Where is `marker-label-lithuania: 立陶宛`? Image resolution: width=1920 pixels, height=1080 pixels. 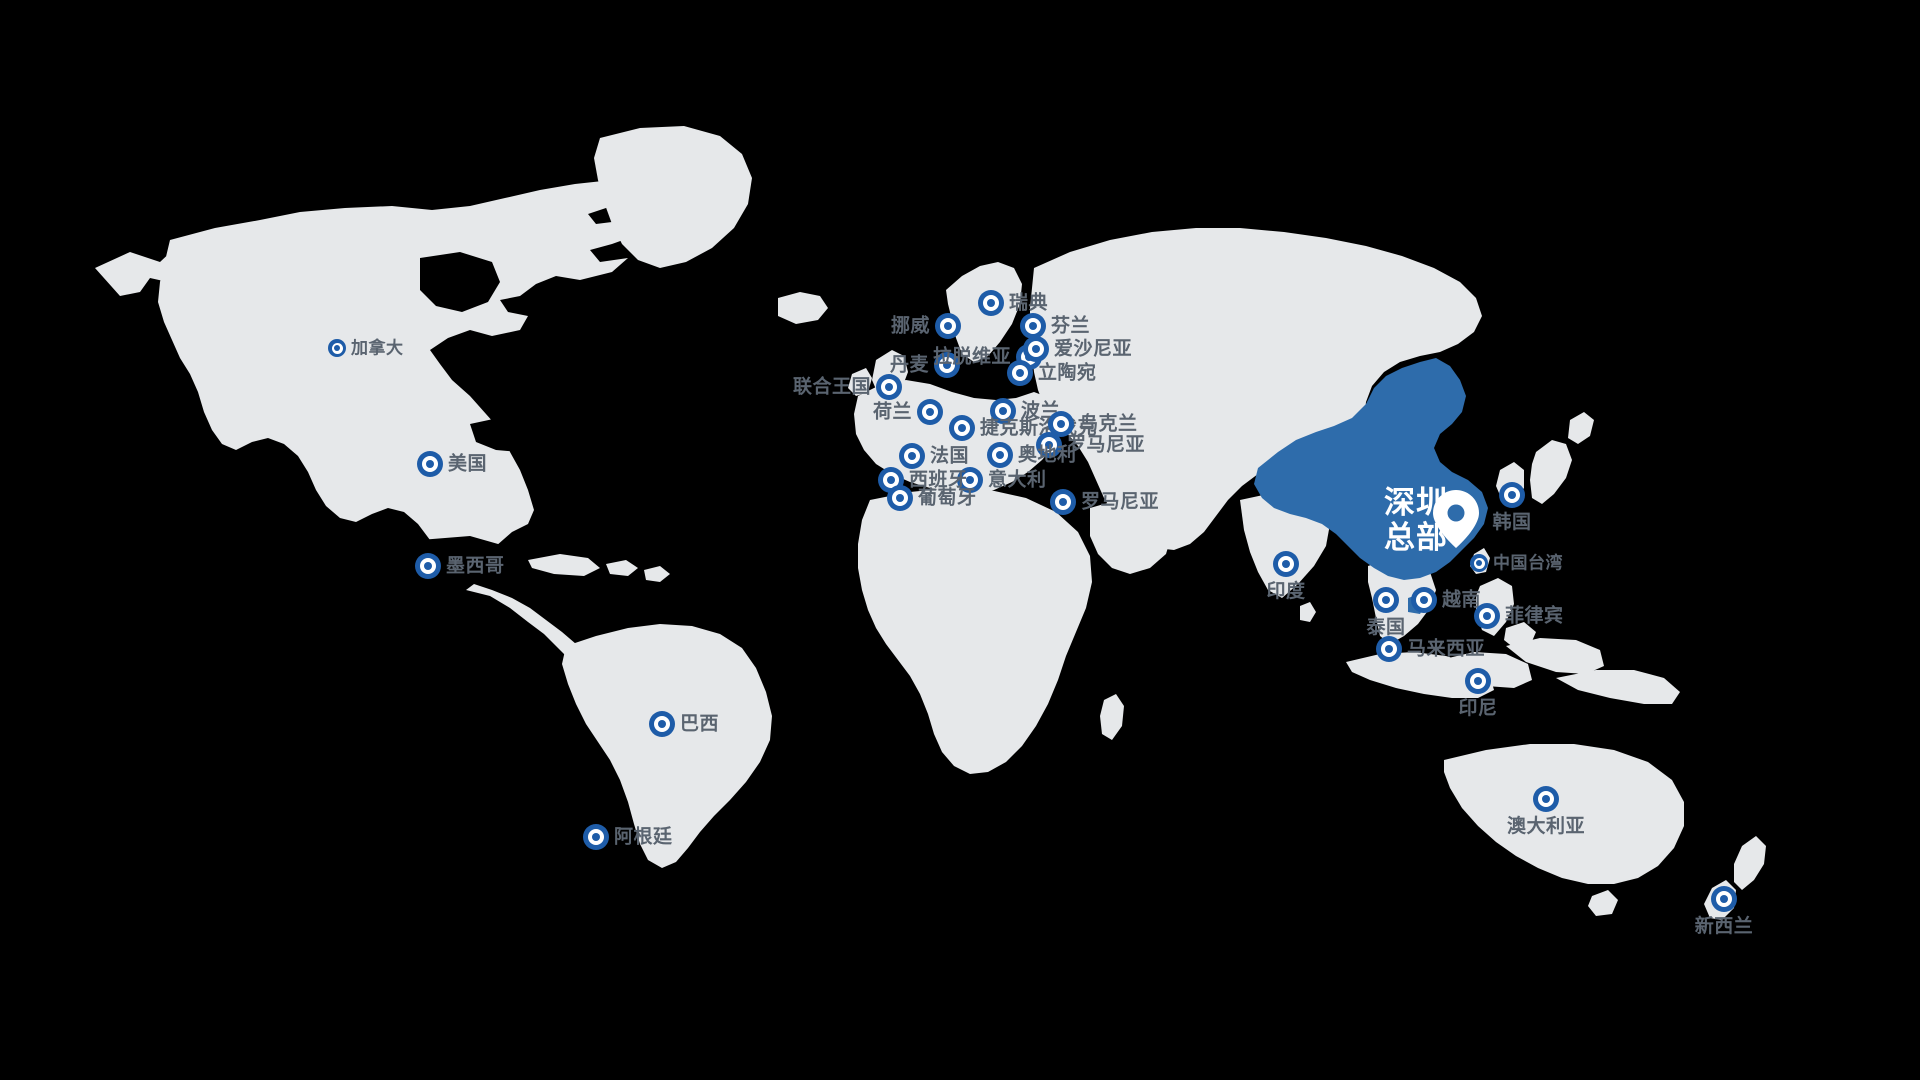 marker-label-lithuania: 立陶宛 is located at coordinates (1067, 373).